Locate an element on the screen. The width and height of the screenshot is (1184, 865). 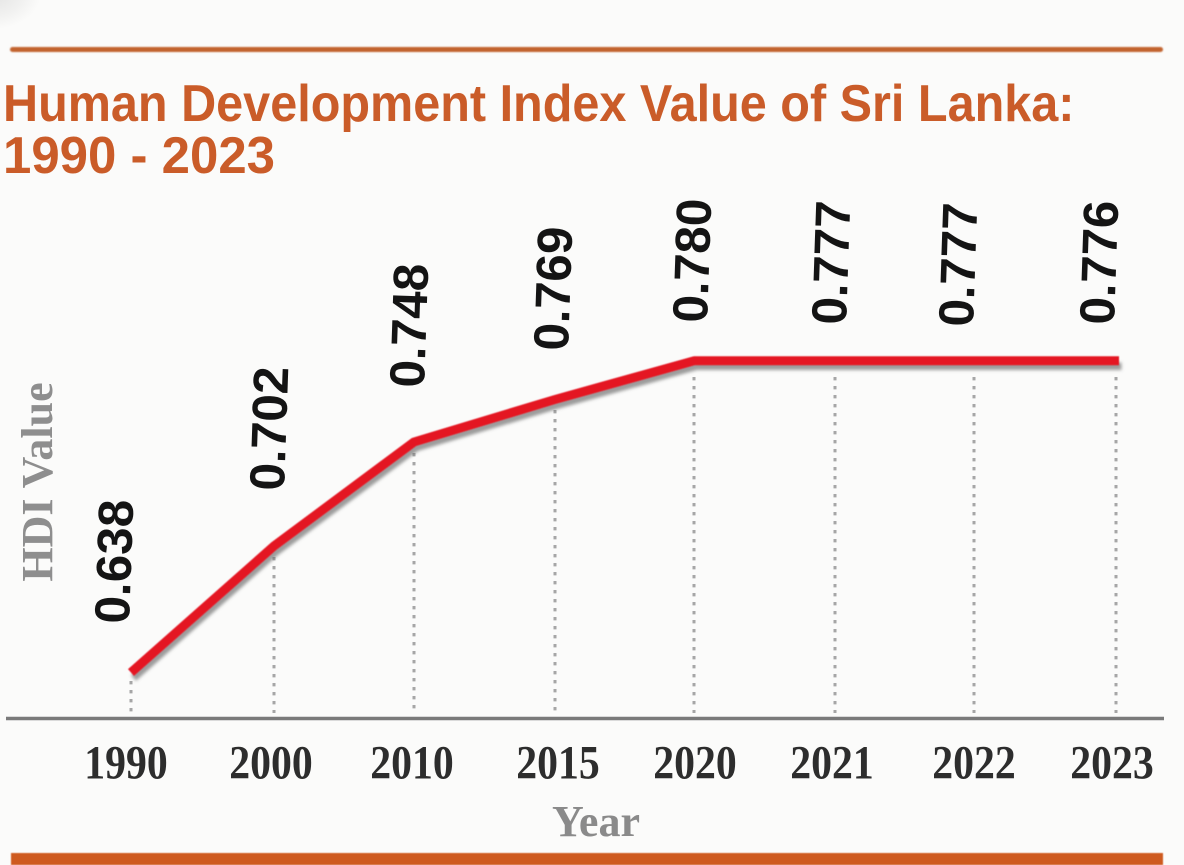
svg-text: 2015 is located at coordinates (557, 762).